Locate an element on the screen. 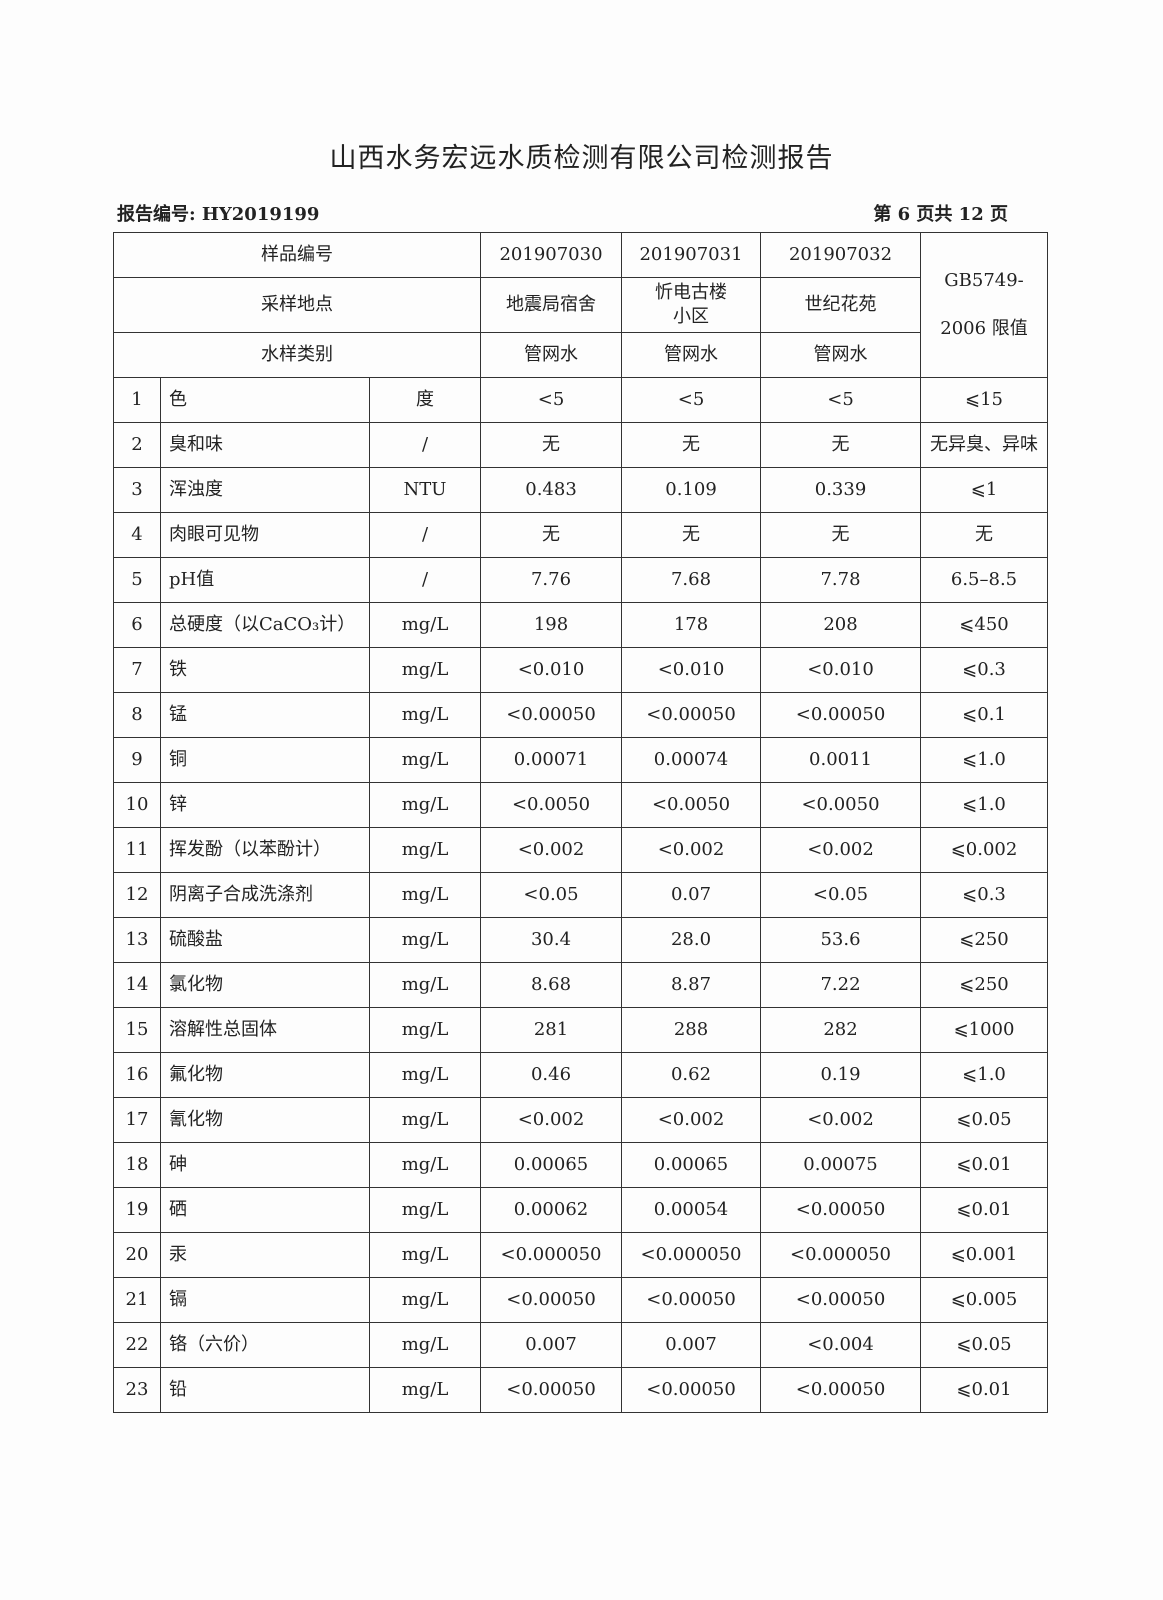 This screenshot has height=1600, width=1163. item-name: 硫酸盐 is located at coordinates (265, 940).